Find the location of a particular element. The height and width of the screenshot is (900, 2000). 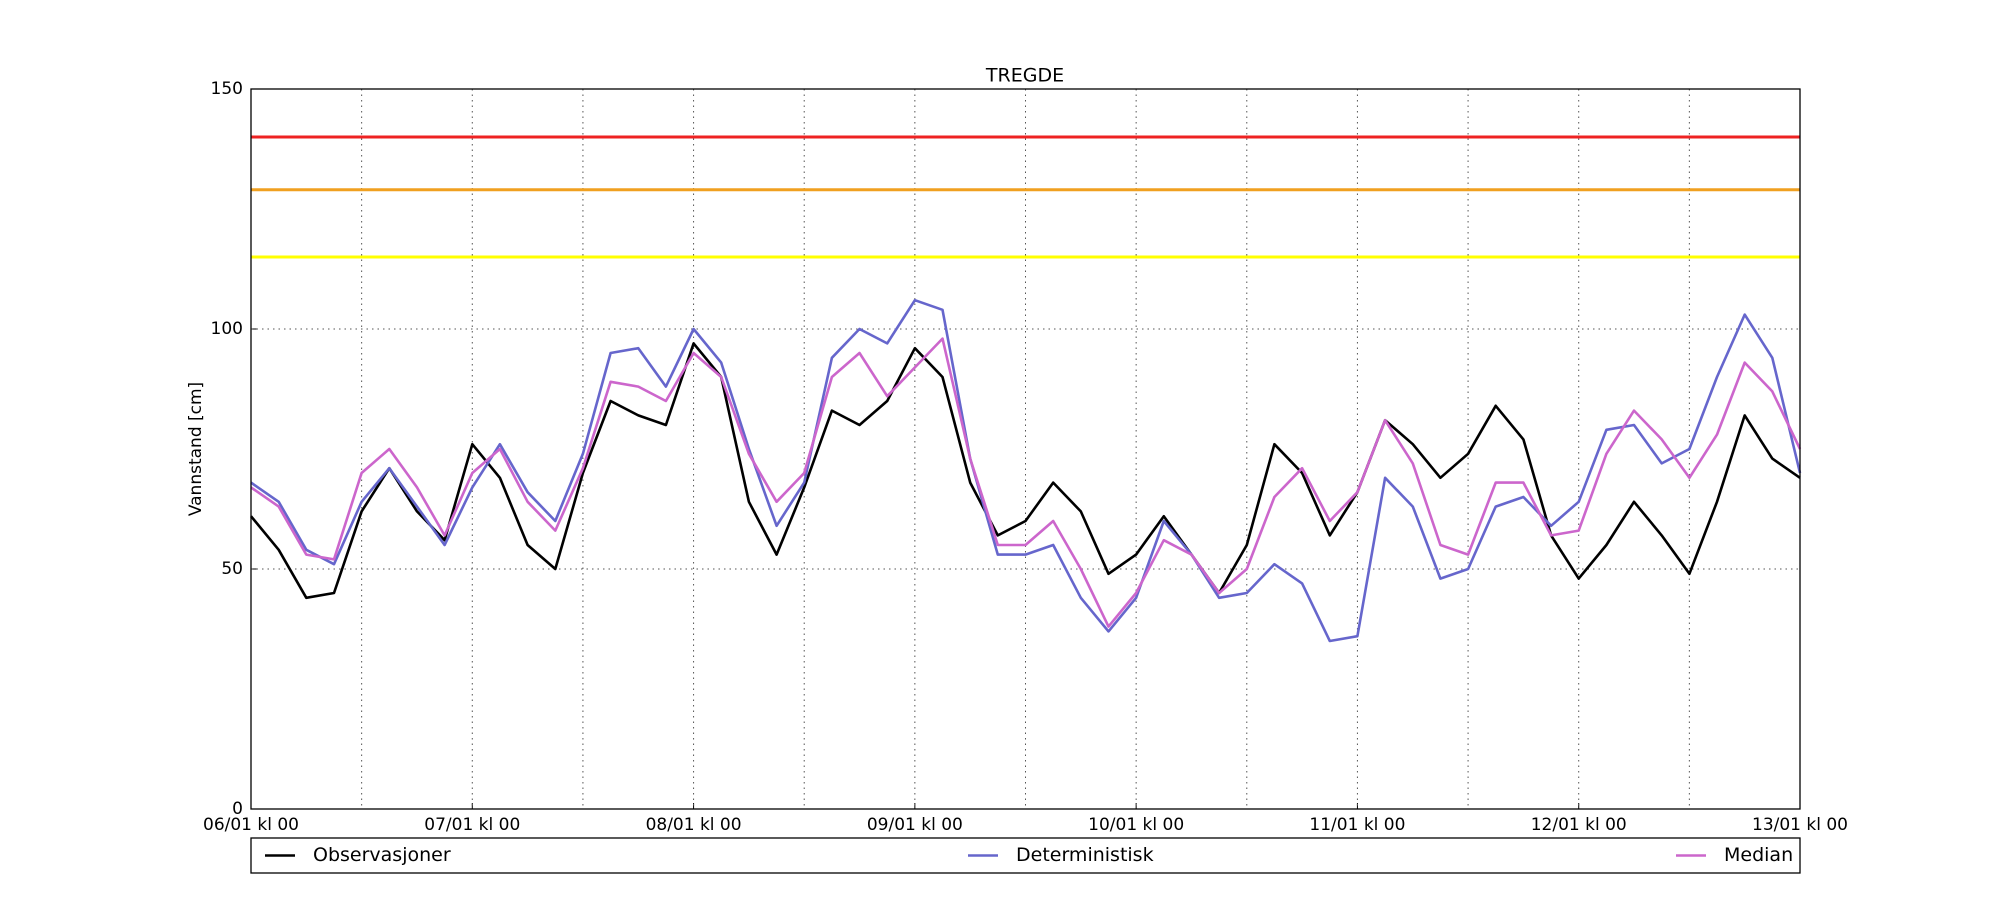

legend-label: Deterministisk is located at coordinates (1085, 855).